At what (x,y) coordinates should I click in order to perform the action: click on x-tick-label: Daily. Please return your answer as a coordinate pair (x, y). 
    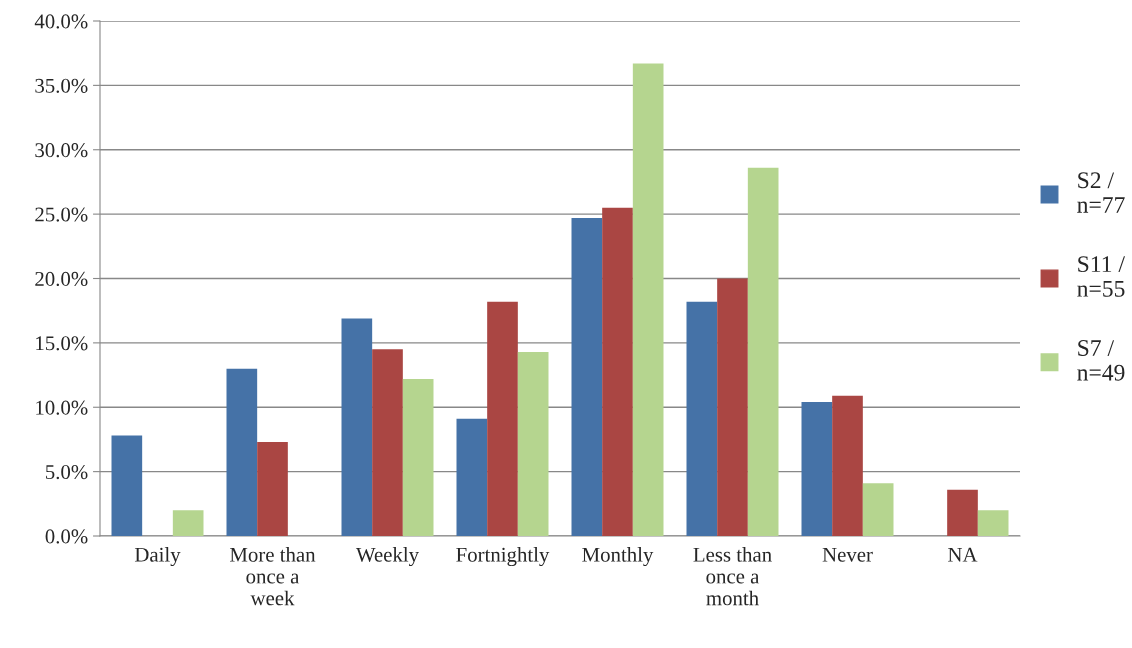
    Looking at the image, I should click on (157, 557).